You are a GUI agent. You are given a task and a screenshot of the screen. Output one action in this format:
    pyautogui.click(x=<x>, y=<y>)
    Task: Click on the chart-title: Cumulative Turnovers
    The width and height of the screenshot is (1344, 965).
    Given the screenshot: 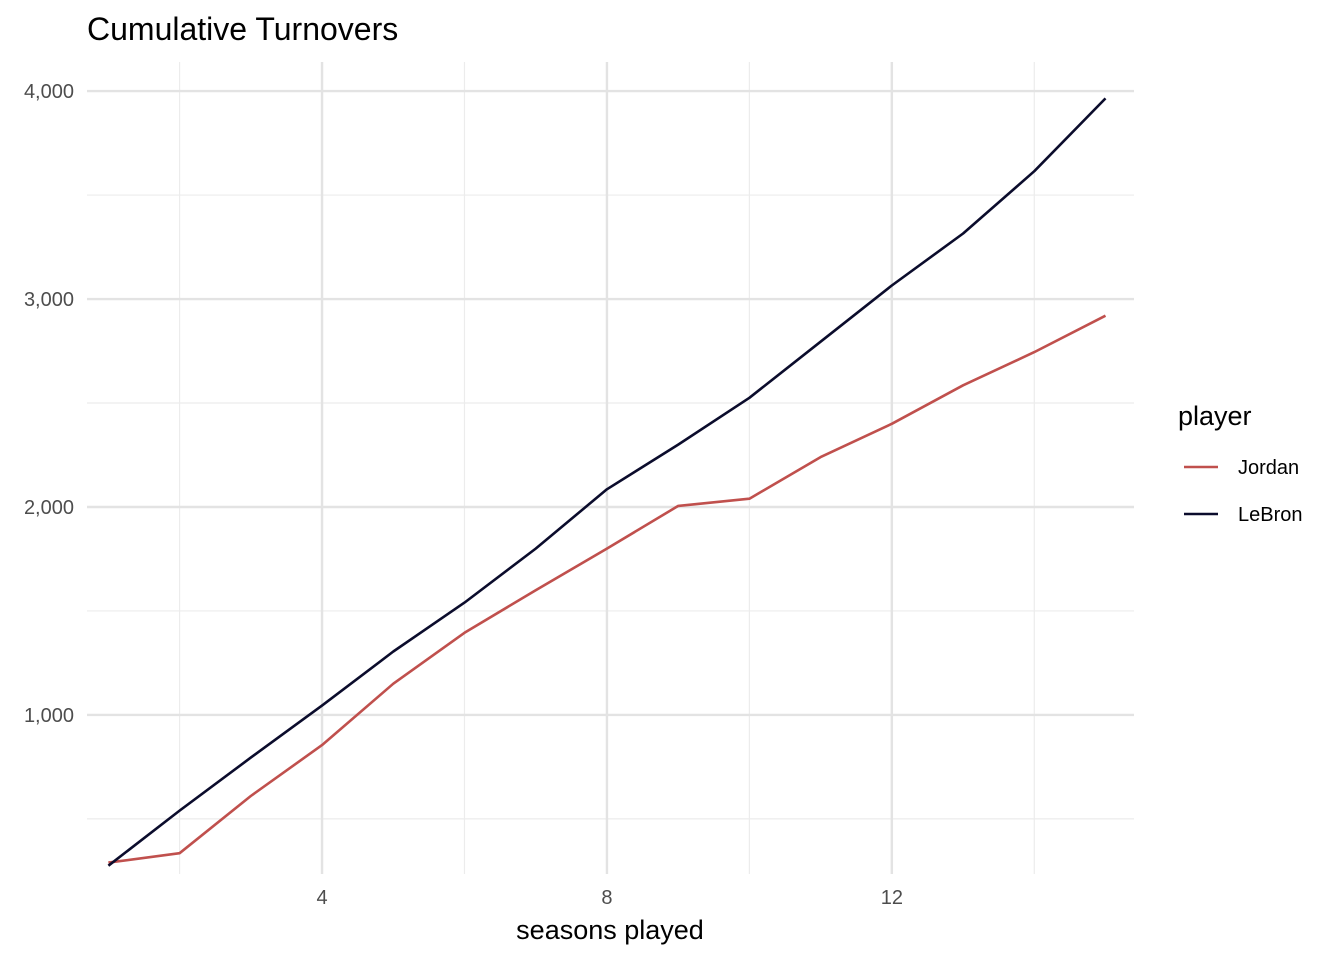 What is the action you would take?
    pyautogui.click(x=242, y=29)
    